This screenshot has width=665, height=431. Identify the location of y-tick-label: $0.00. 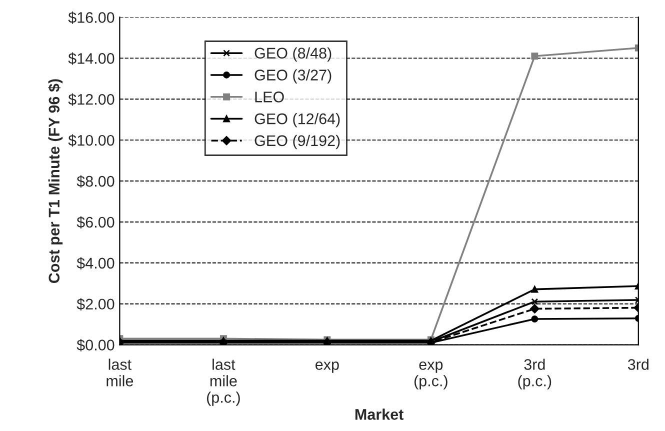
(95, 345).